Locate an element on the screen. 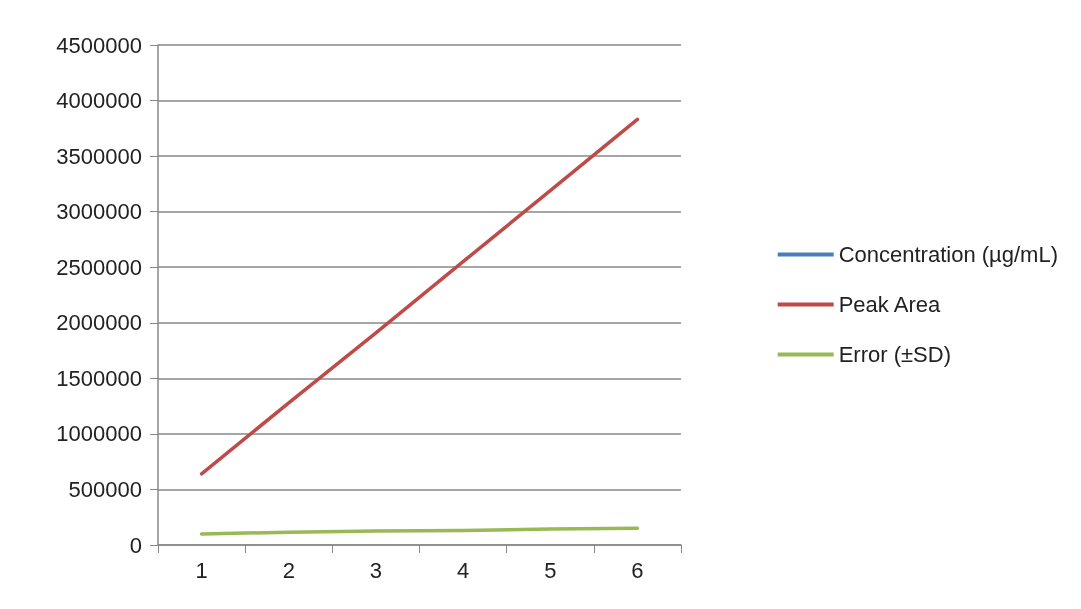 Image resolution: width=1081 pixels, height=609 pixels. y-tick-label: 4500000 is located at coordinates (99, 45).